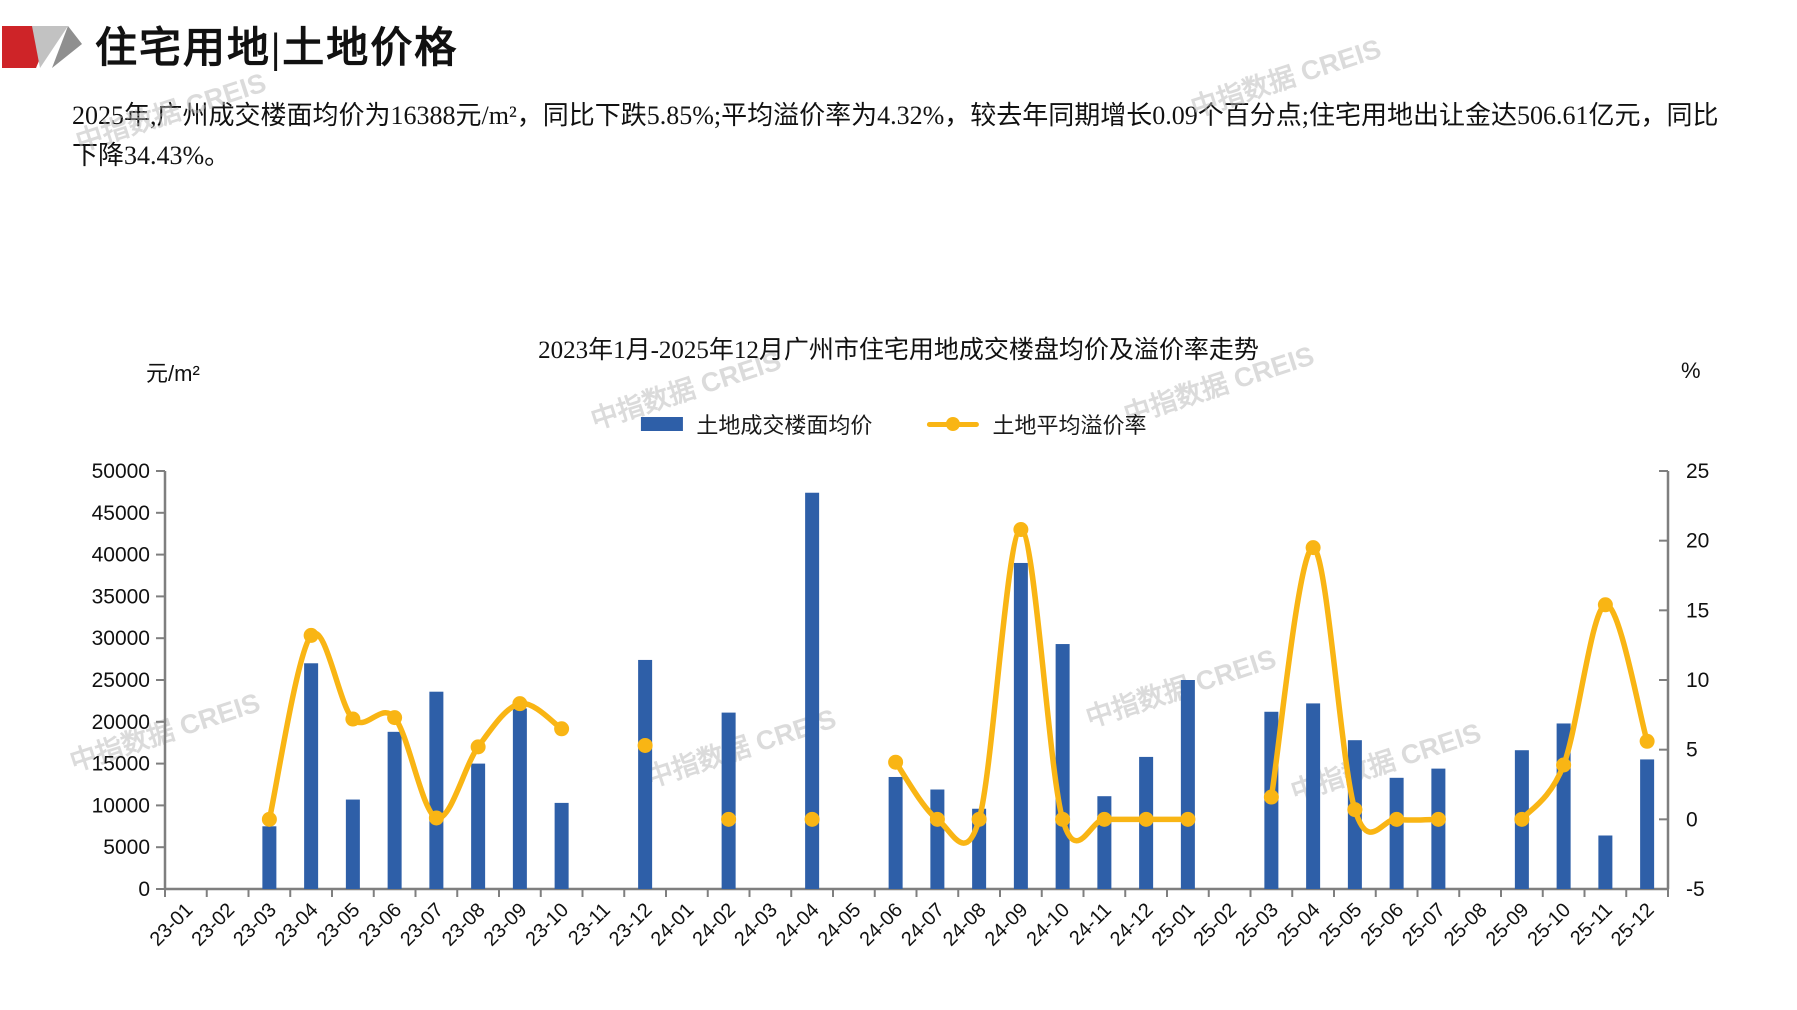 This screenshot has width=1797, height=1010. What do you see at coordinates (952, 424) in the screenshot?
I see `legend-line-swatch` at bounding box center [952, 424].